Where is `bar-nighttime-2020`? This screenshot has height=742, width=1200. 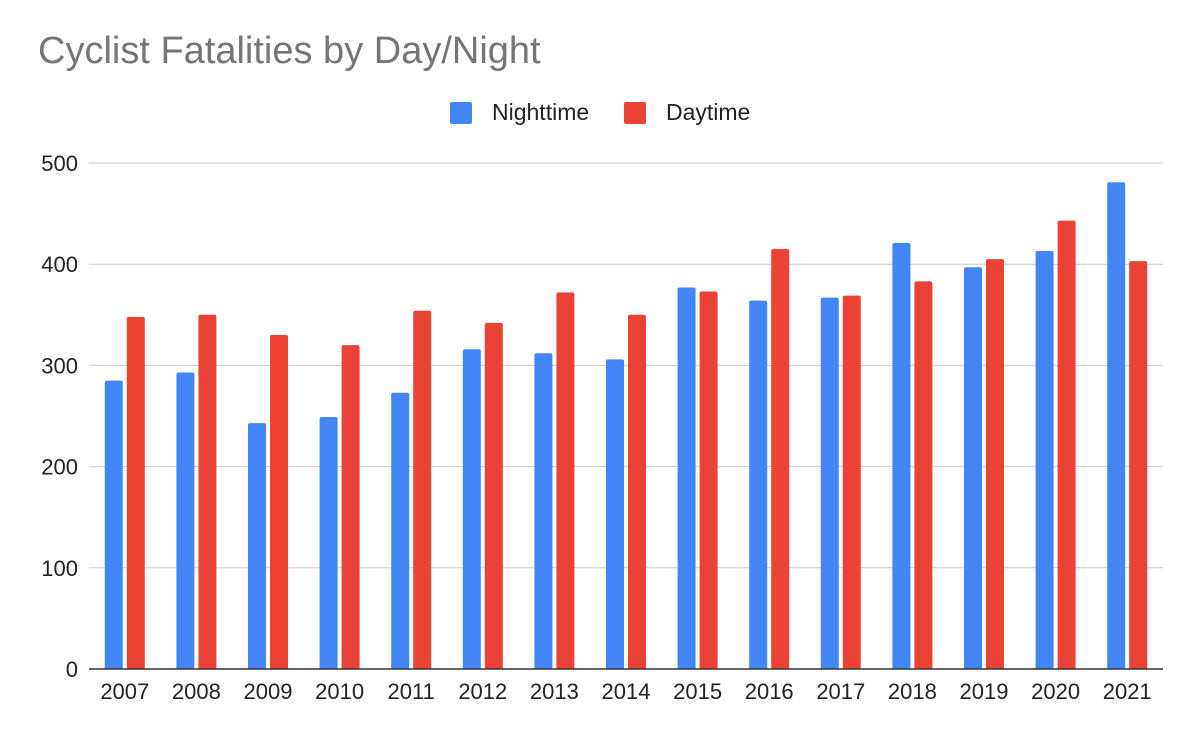
bar-nighttime-2020 is located at coordinates (1044, 460).